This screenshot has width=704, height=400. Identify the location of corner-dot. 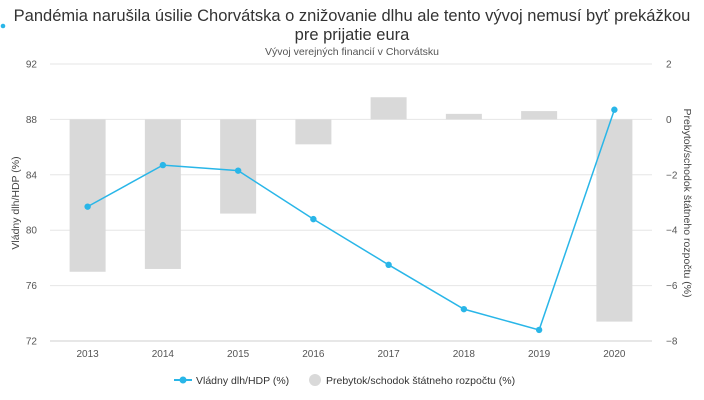
(3, 26).